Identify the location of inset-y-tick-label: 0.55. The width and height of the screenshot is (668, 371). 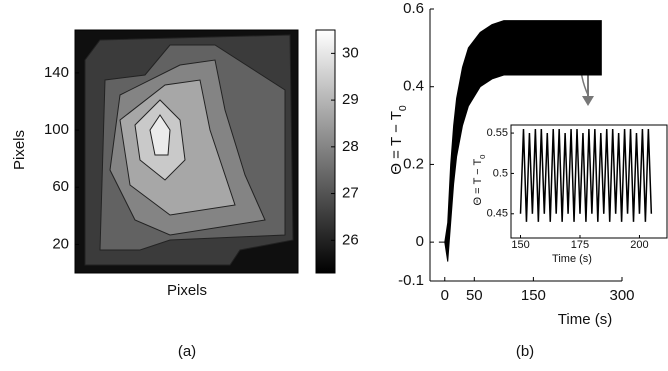
(497, 133).